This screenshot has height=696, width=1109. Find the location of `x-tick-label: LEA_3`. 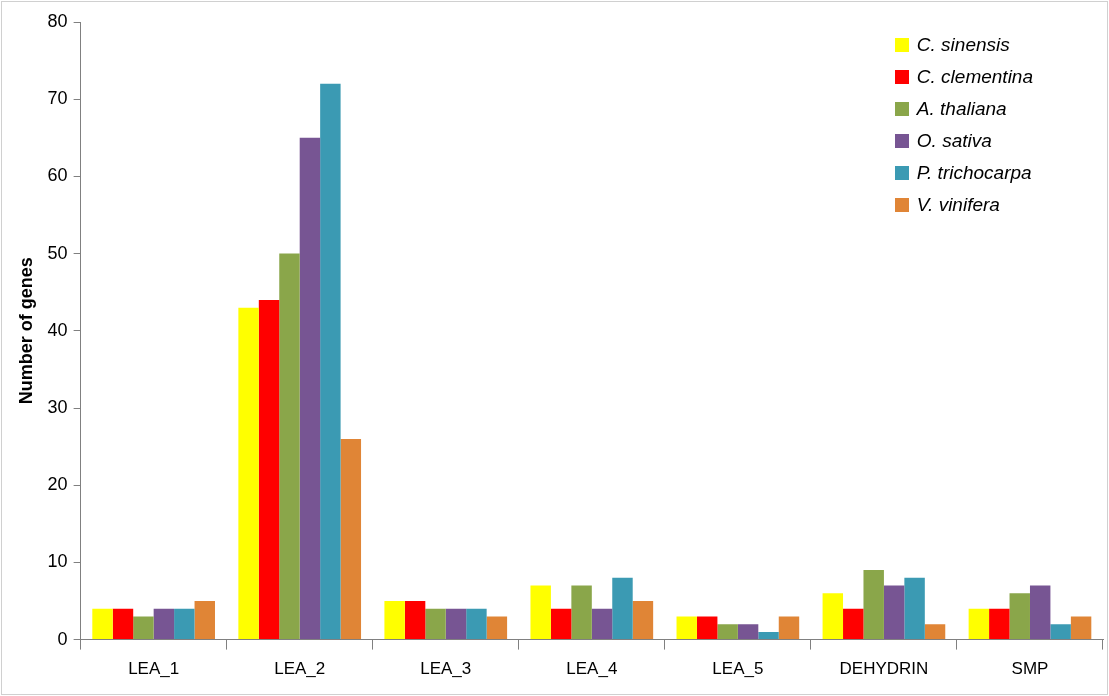

x-tick-label: LEA_3 is located at coordinates (446, 669).